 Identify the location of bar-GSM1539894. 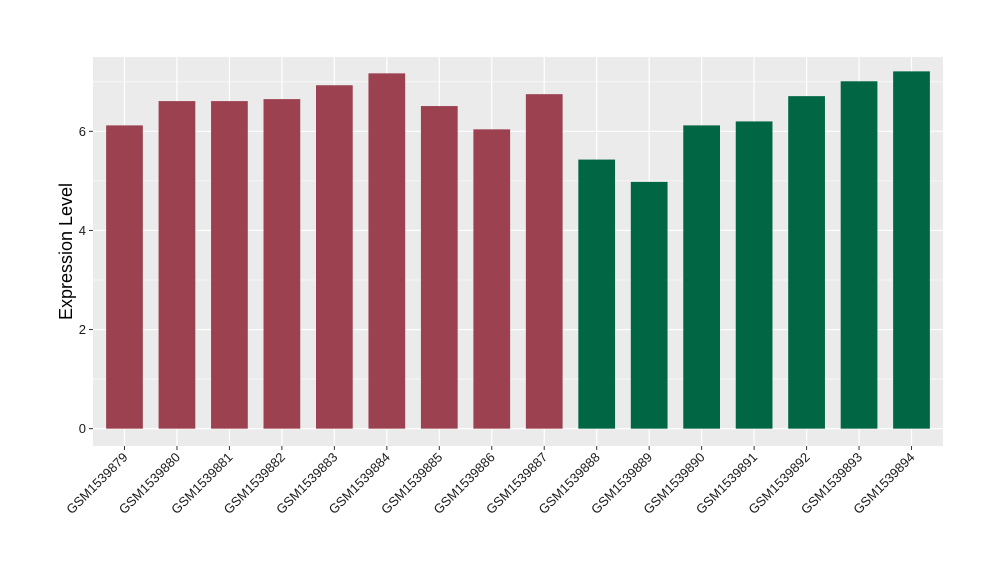
(911, 250).